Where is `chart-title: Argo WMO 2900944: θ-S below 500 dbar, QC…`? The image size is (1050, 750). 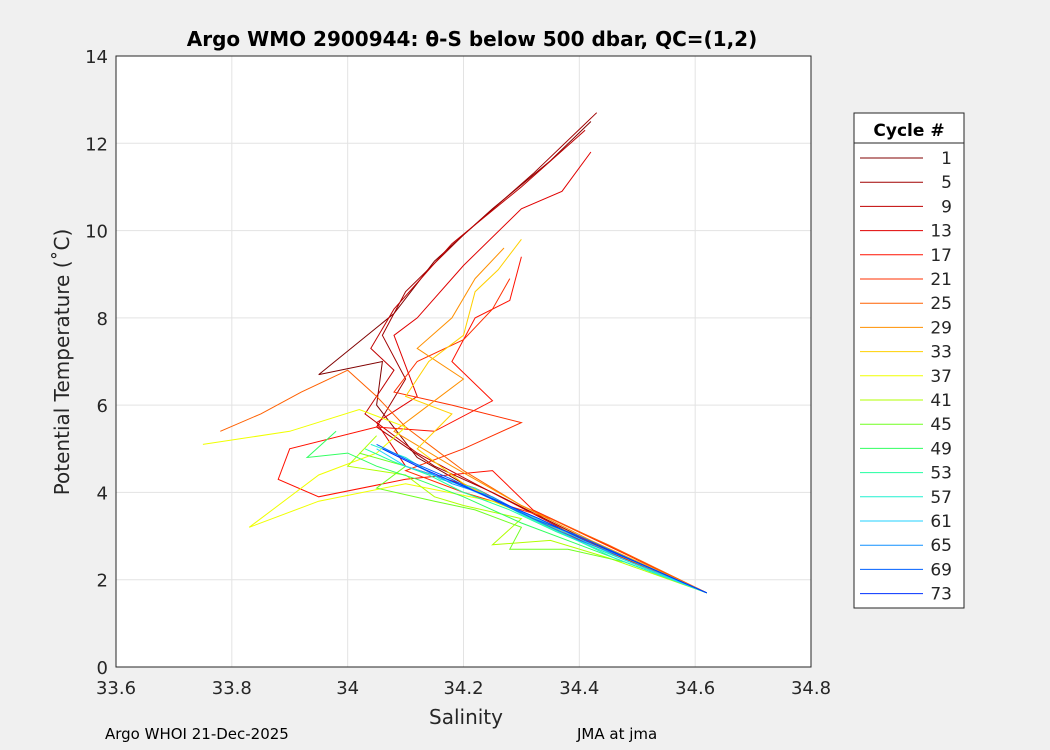 chart-title: Argo WMO 2900944: θ-S below 500 dbar, QC… is located at coordinates (472, 39).